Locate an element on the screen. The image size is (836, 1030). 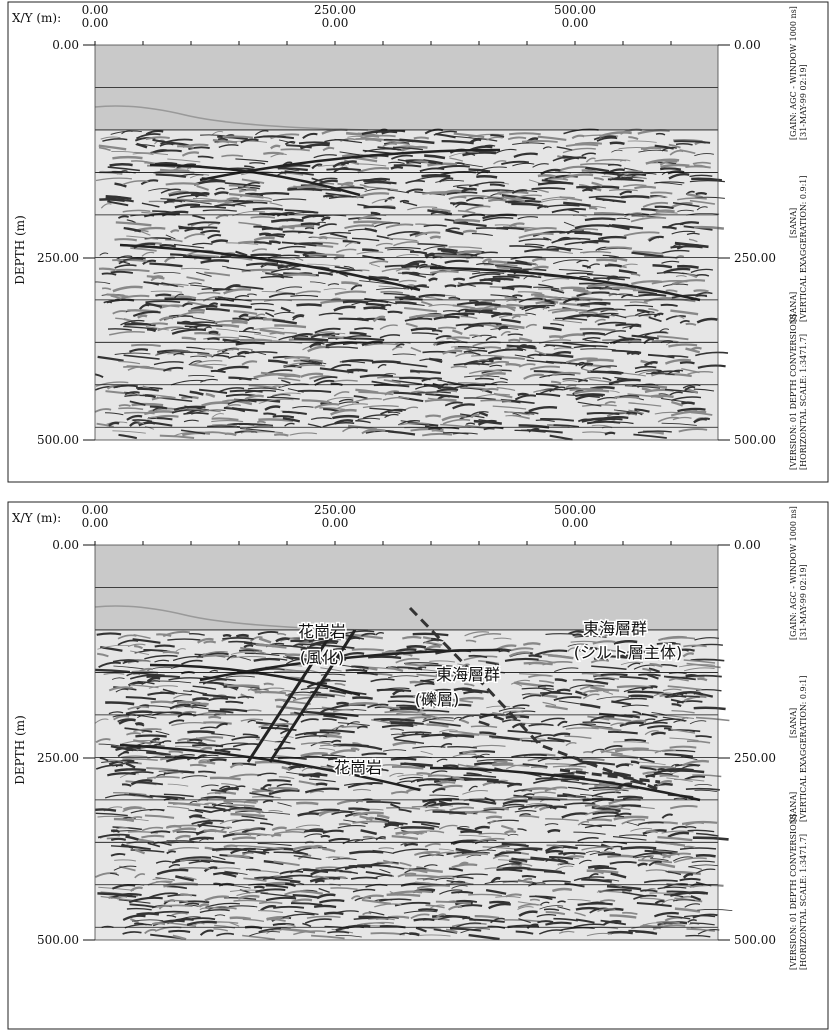
side-note: [VERTICAL EXAGGERATION: 0.9:1] is located at coordinates (803, 248).